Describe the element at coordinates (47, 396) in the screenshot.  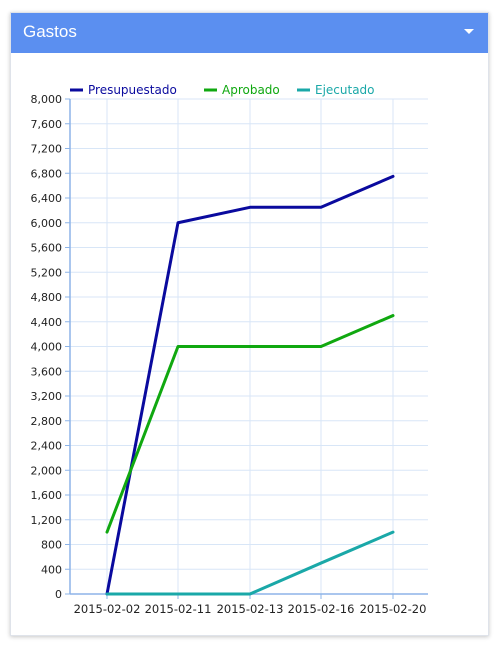
I see `y-tick-label: 3,200` at that location.